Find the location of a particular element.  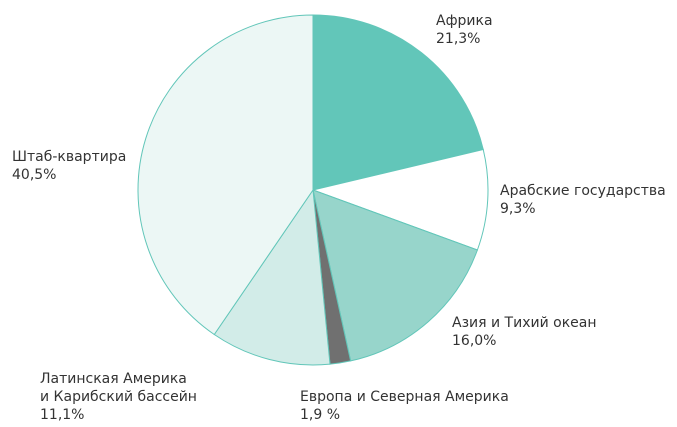

slice-value: 11,1% is located at coordinates (62, 415).